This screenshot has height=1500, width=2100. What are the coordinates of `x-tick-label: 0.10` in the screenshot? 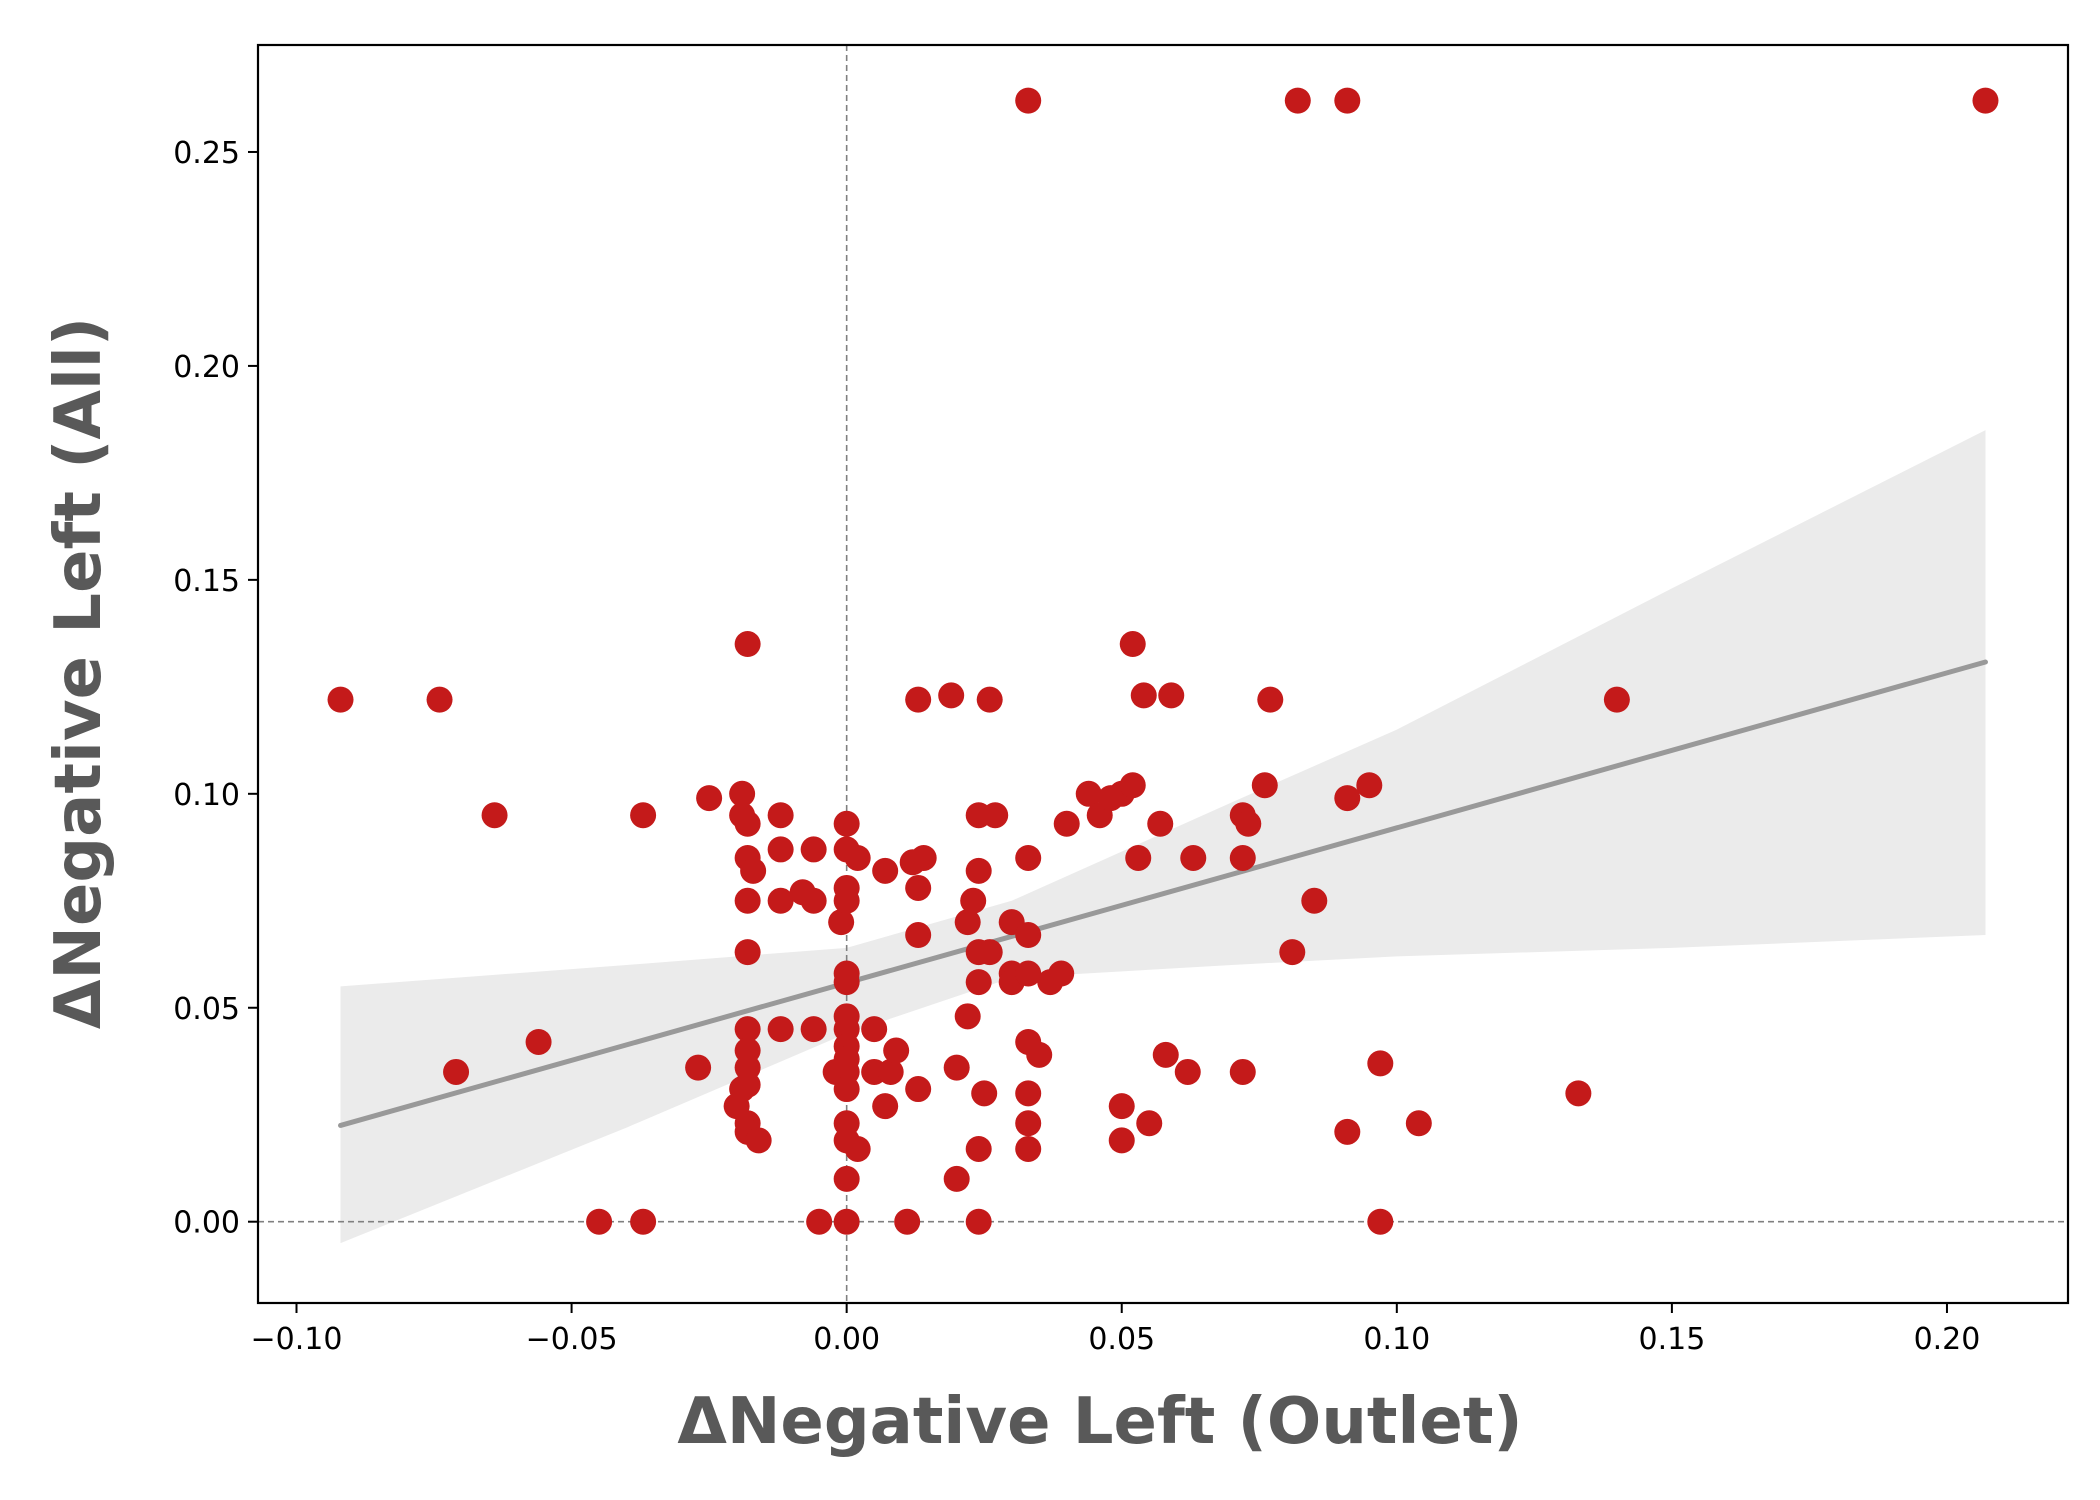 It's located at (1396, 1339).